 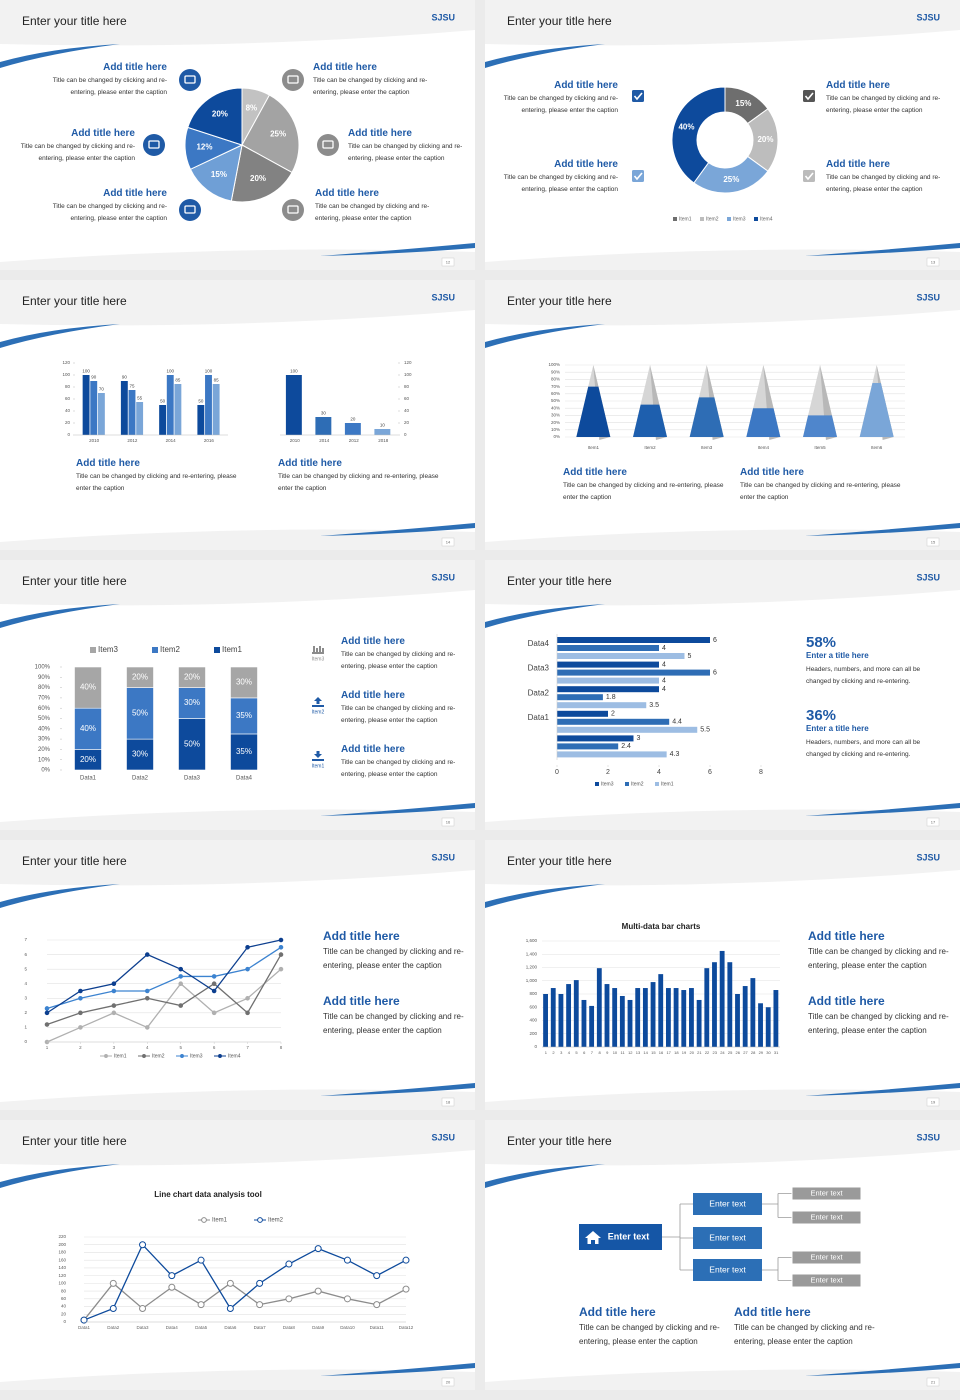 I want to click on y-tick-label: 1,400, so click(x=532, y=953).